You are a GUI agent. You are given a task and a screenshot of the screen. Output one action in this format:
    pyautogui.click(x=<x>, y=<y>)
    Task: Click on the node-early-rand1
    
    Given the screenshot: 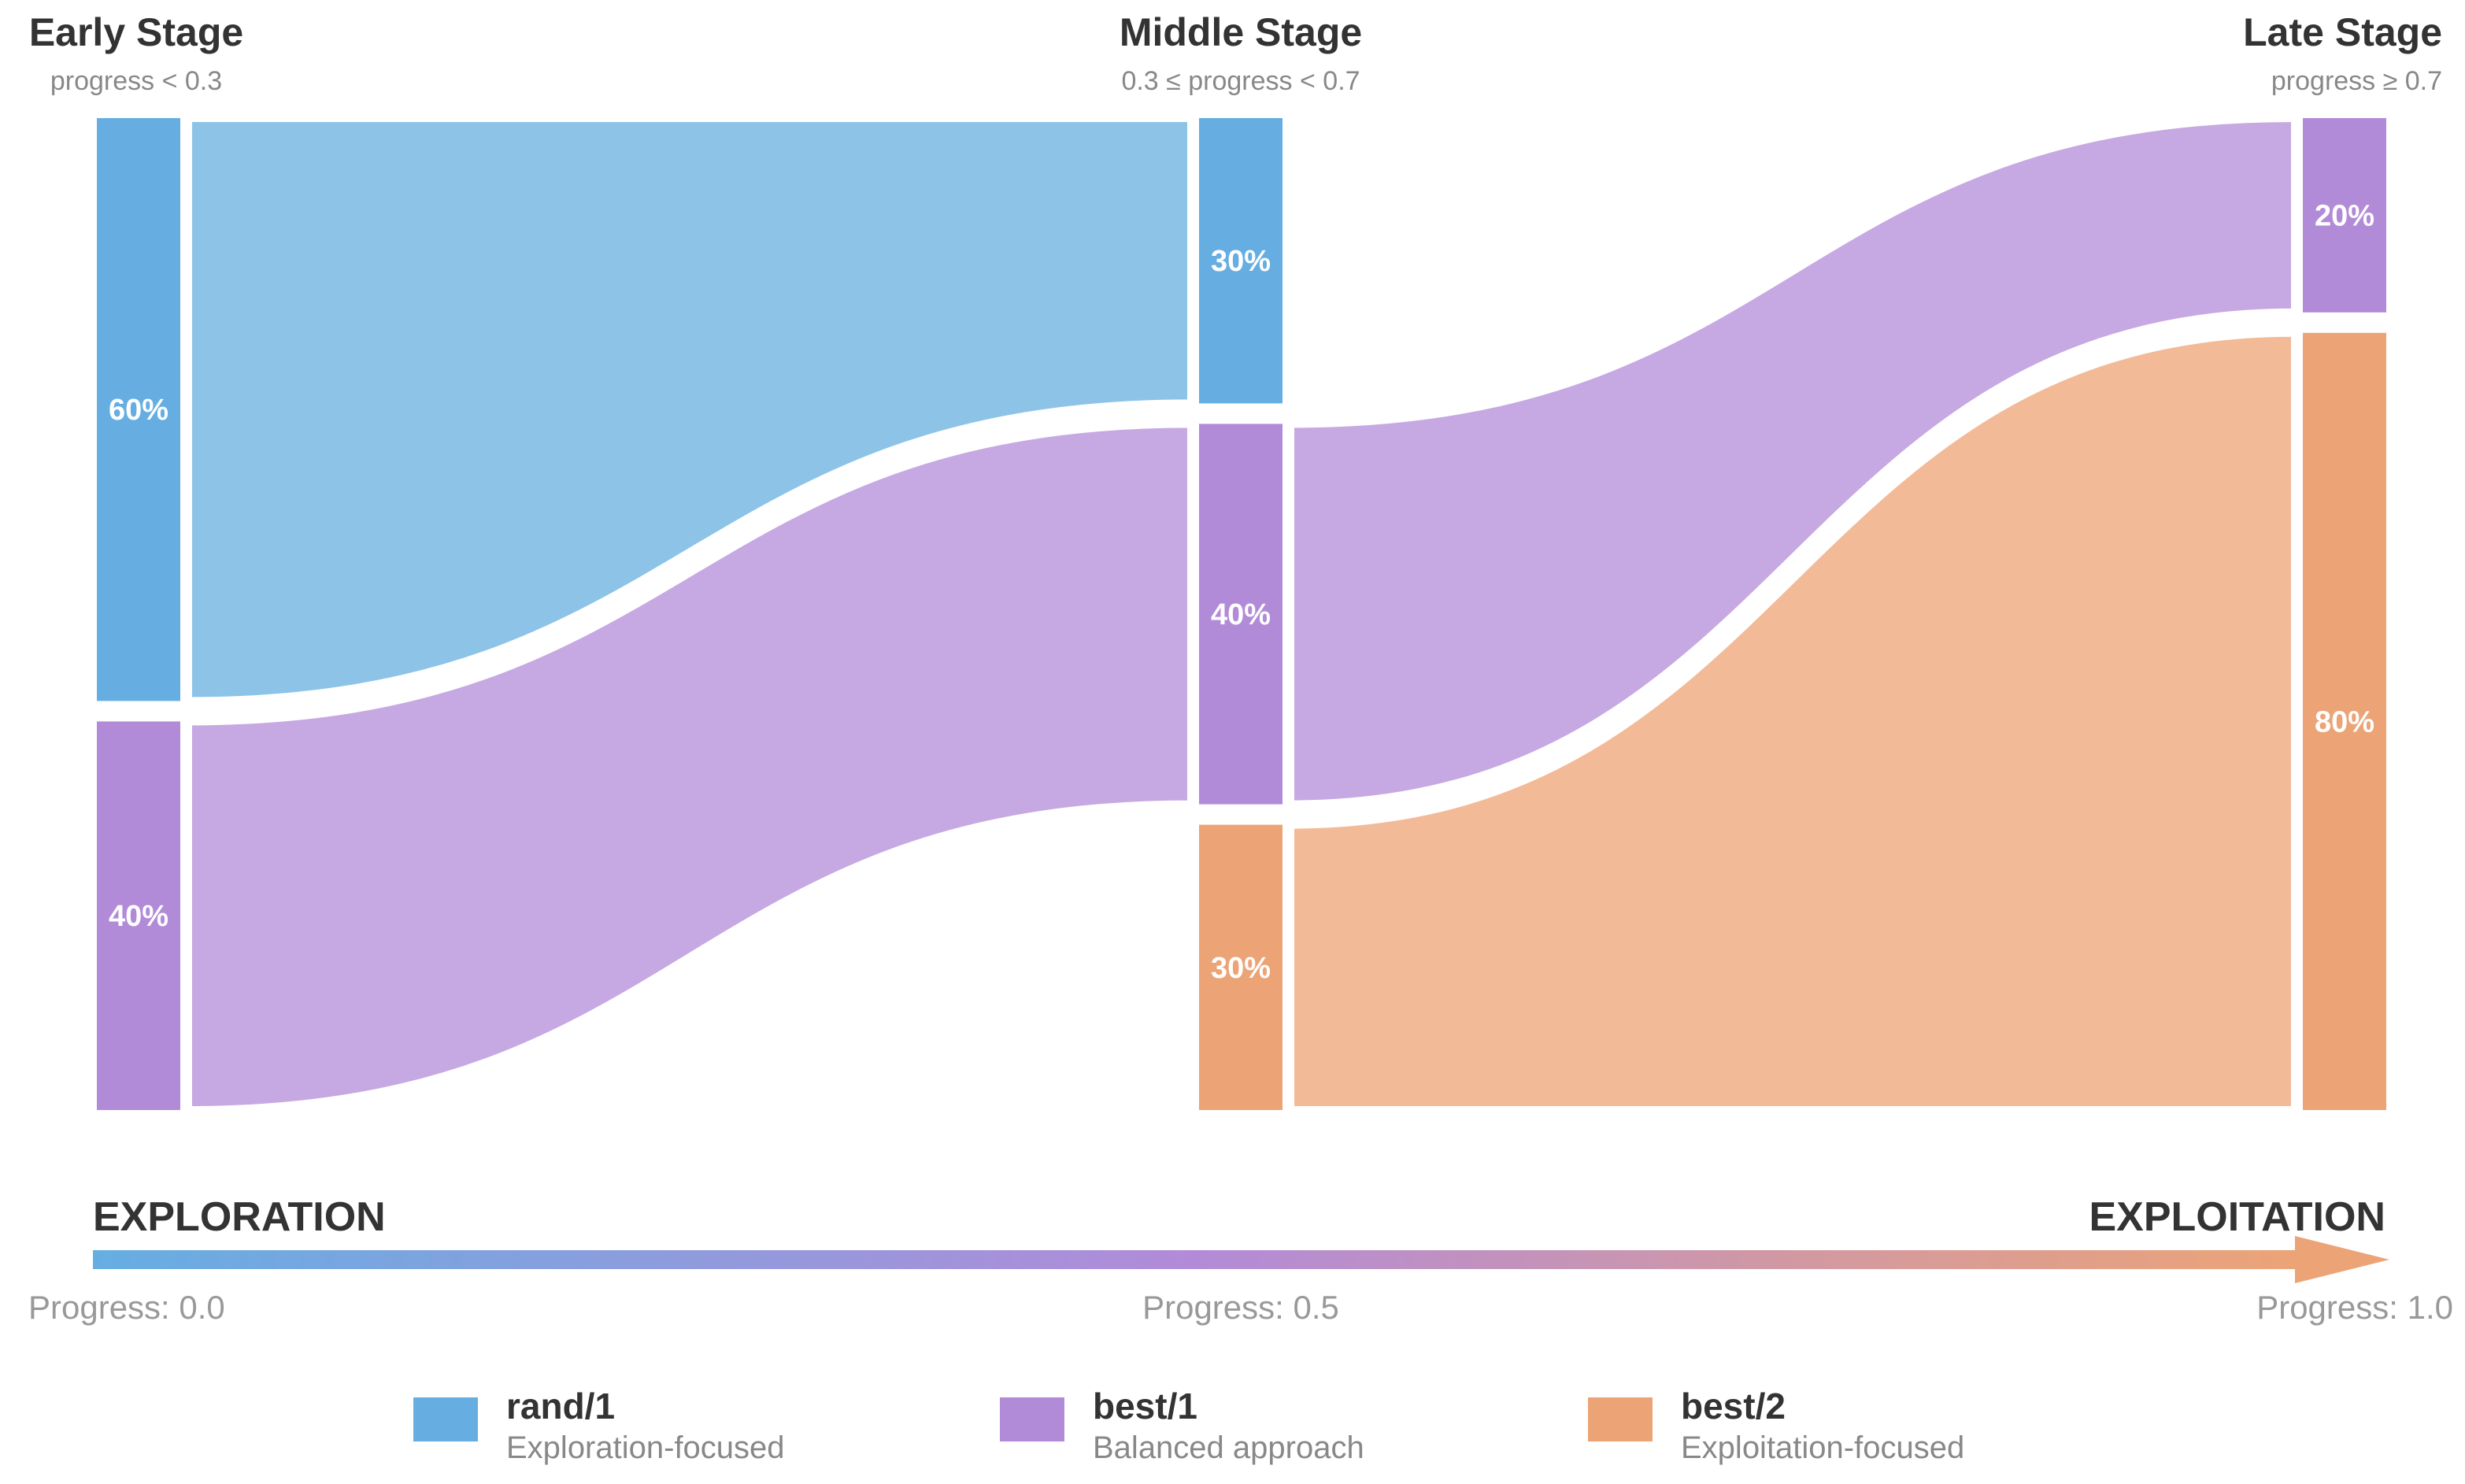 What is the action you would take?
    pyautogui.click(x=138, y=410)
    